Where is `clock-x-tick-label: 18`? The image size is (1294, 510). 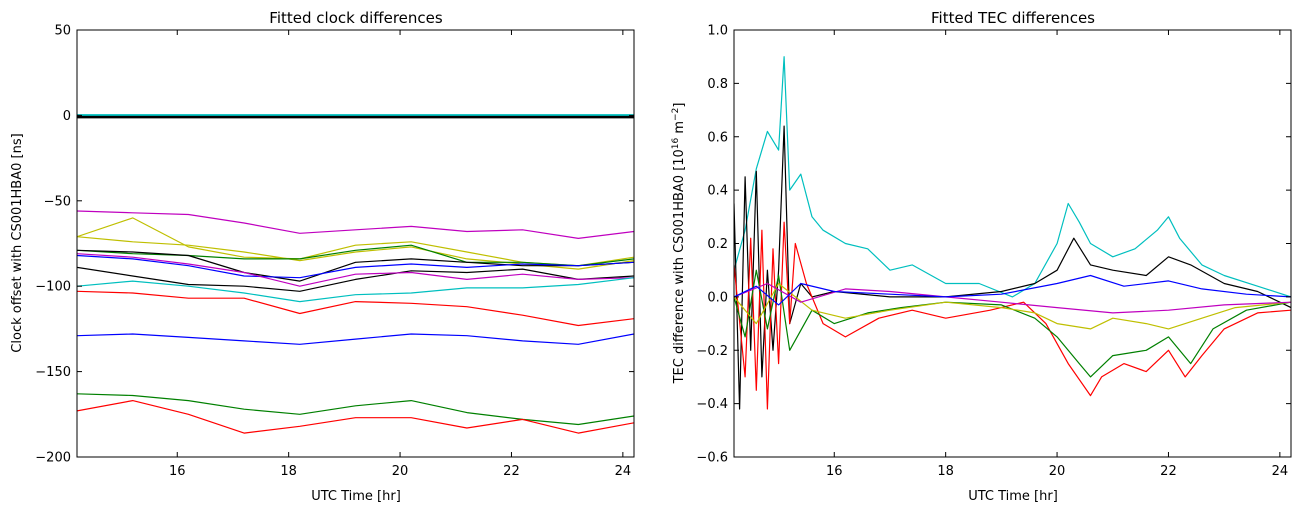
clock-x-tick-label: 18 is located at coordinates (288, 471).